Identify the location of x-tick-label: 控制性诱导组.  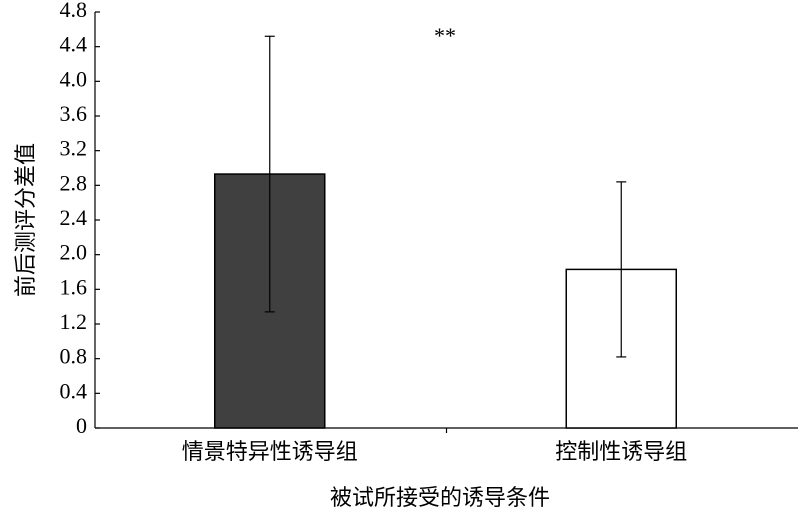
(621, 451).